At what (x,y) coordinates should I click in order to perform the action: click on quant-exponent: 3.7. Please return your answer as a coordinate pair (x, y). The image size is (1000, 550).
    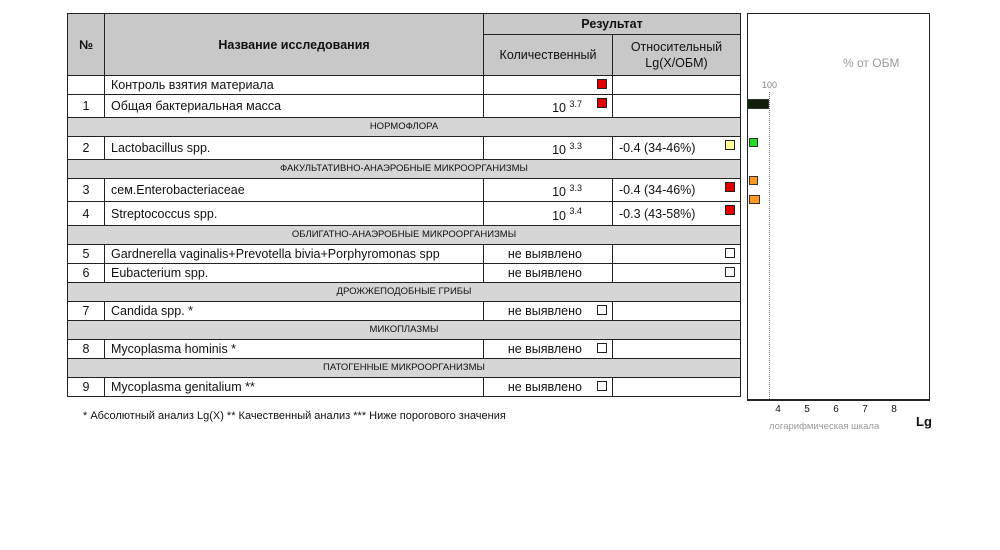
    Looking at the image, I should click on (575, 104).